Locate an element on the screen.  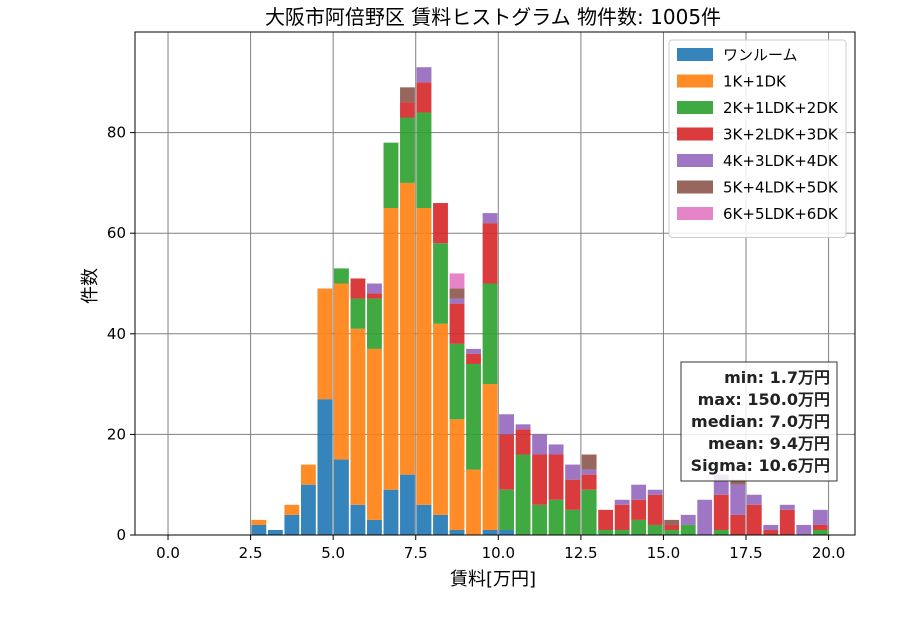
legend-label: 3K+2LDK+3DK is located at coordinates (781, 135).